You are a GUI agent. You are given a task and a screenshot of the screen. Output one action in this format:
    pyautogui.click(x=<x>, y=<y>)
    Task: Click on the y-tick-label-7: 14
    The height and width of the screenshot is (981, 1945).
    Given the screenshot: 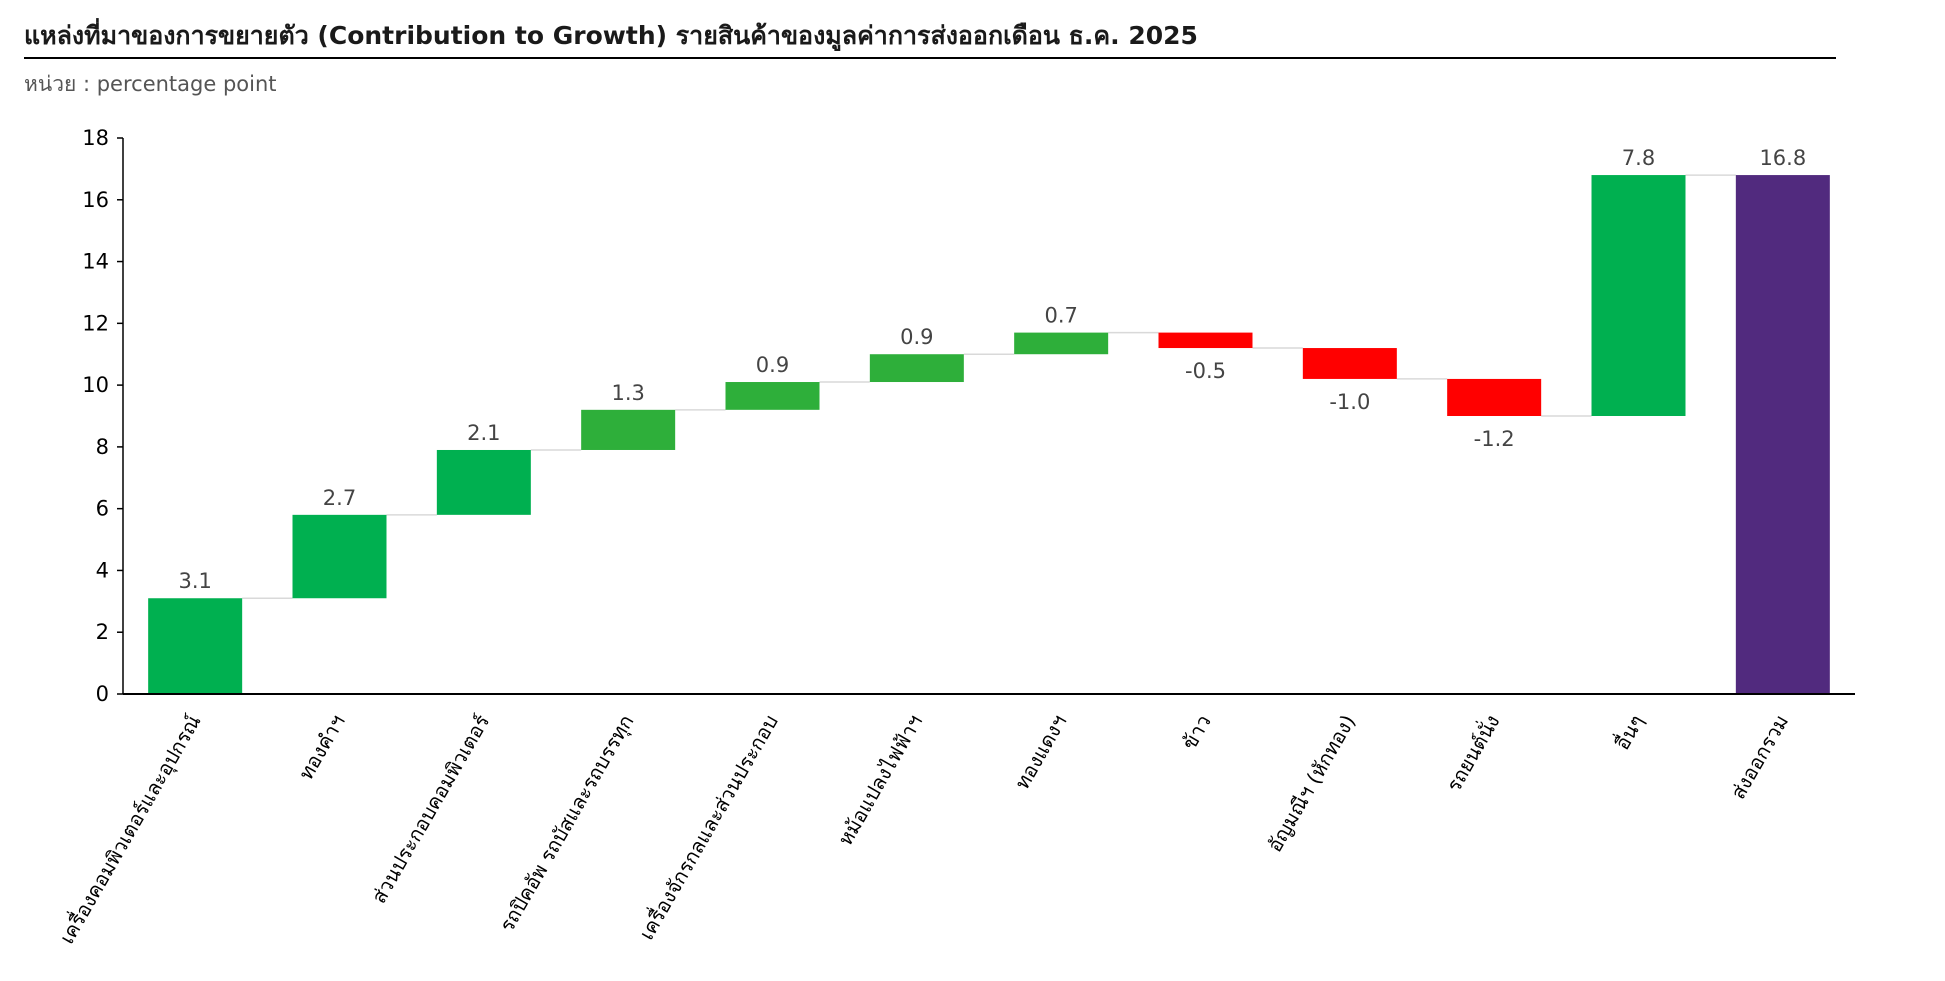 What is the action you would take?
    pyautogui.click(x=95, y=262)
    